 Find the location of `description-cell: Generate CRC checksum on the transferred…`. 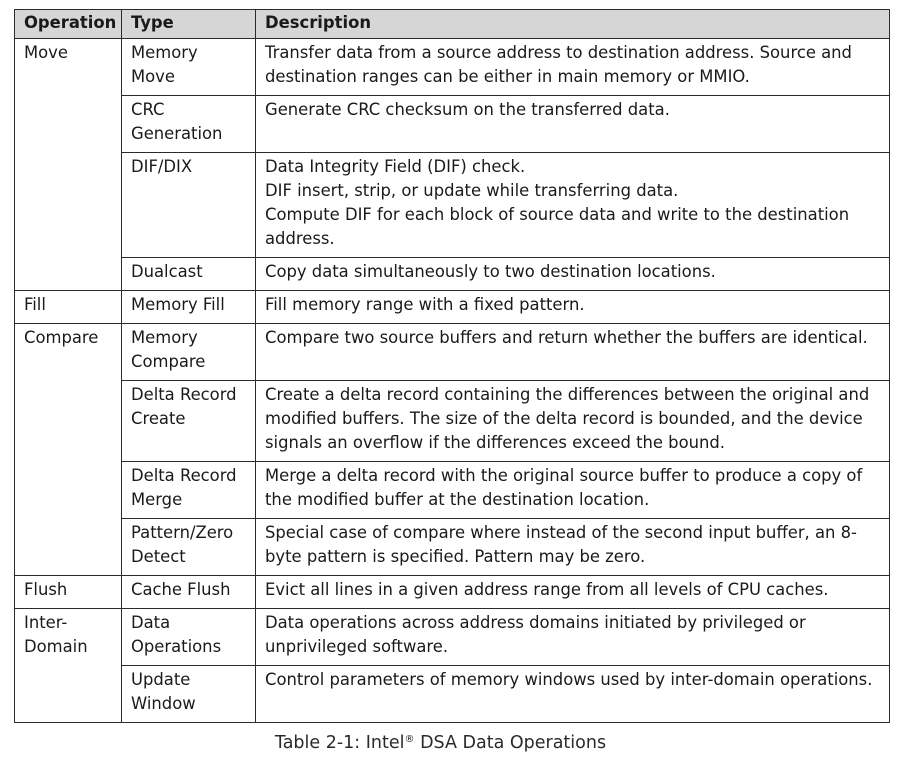

description-cell: Generate CRC checksum on the transferred… is located at coordinates (572, 124).